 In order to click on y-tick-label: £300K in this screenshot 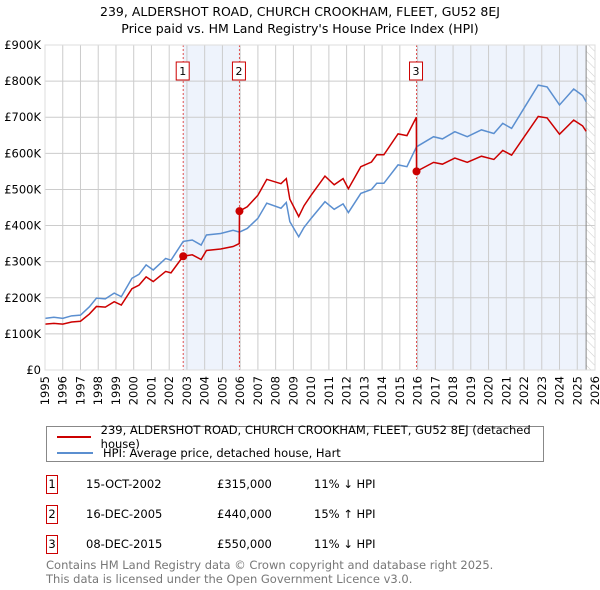, I will do `click(22, 262)`.